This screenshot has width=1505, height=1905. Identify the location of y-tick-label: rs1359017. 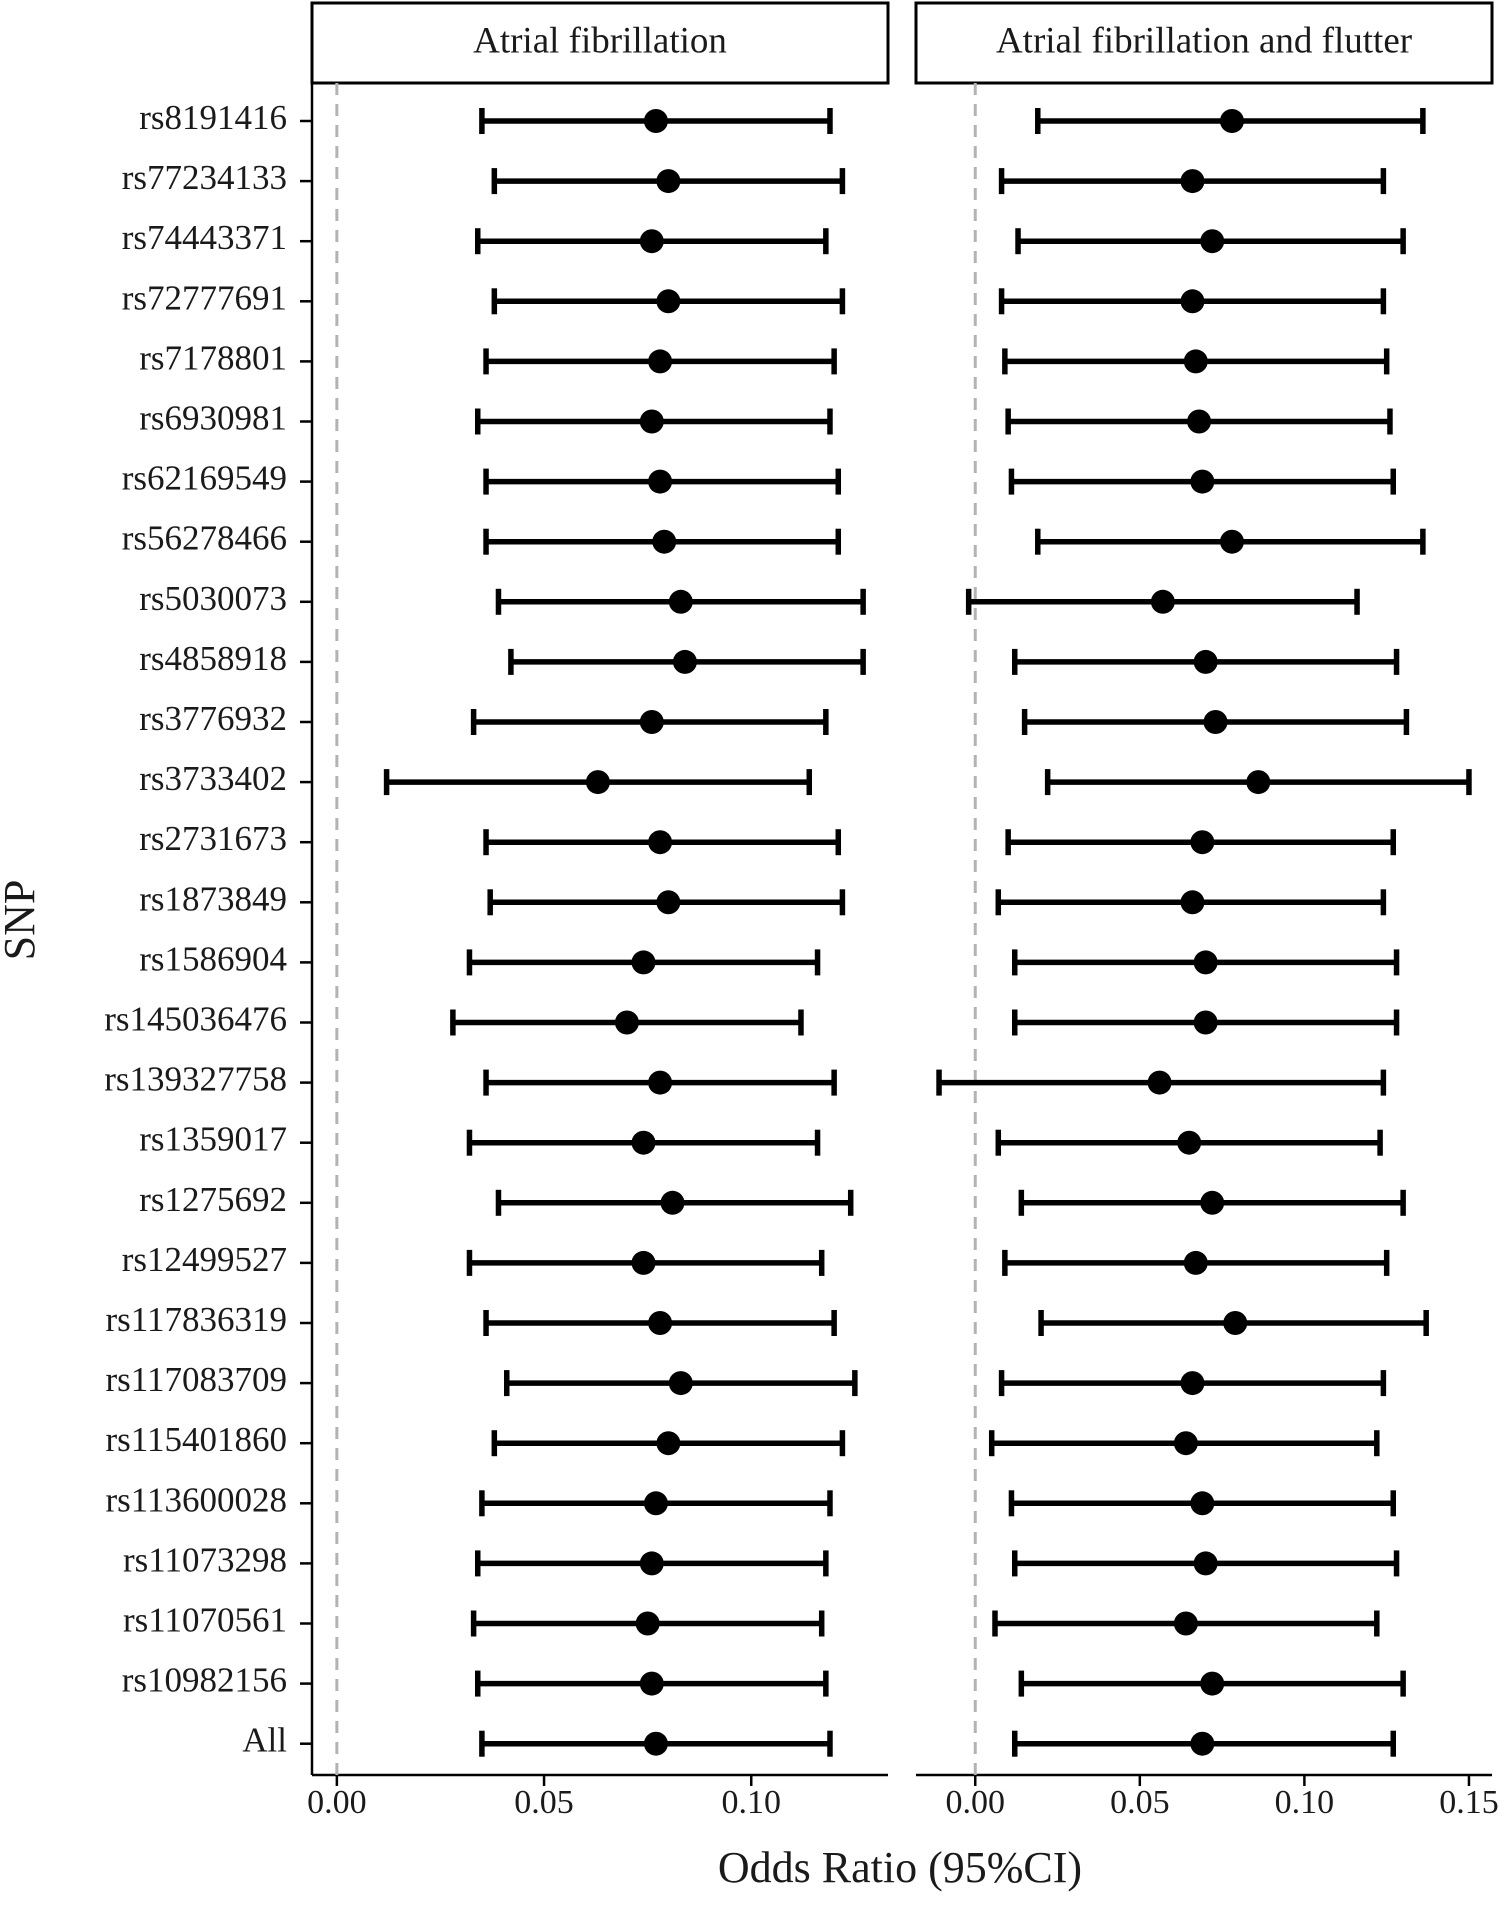
(213, 1139).